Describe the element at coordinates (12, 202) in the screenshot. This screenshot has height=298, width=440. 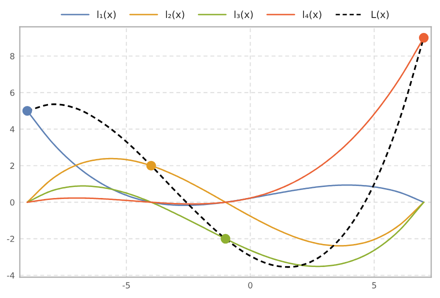
I see `y-tick-label: 0` at that location.